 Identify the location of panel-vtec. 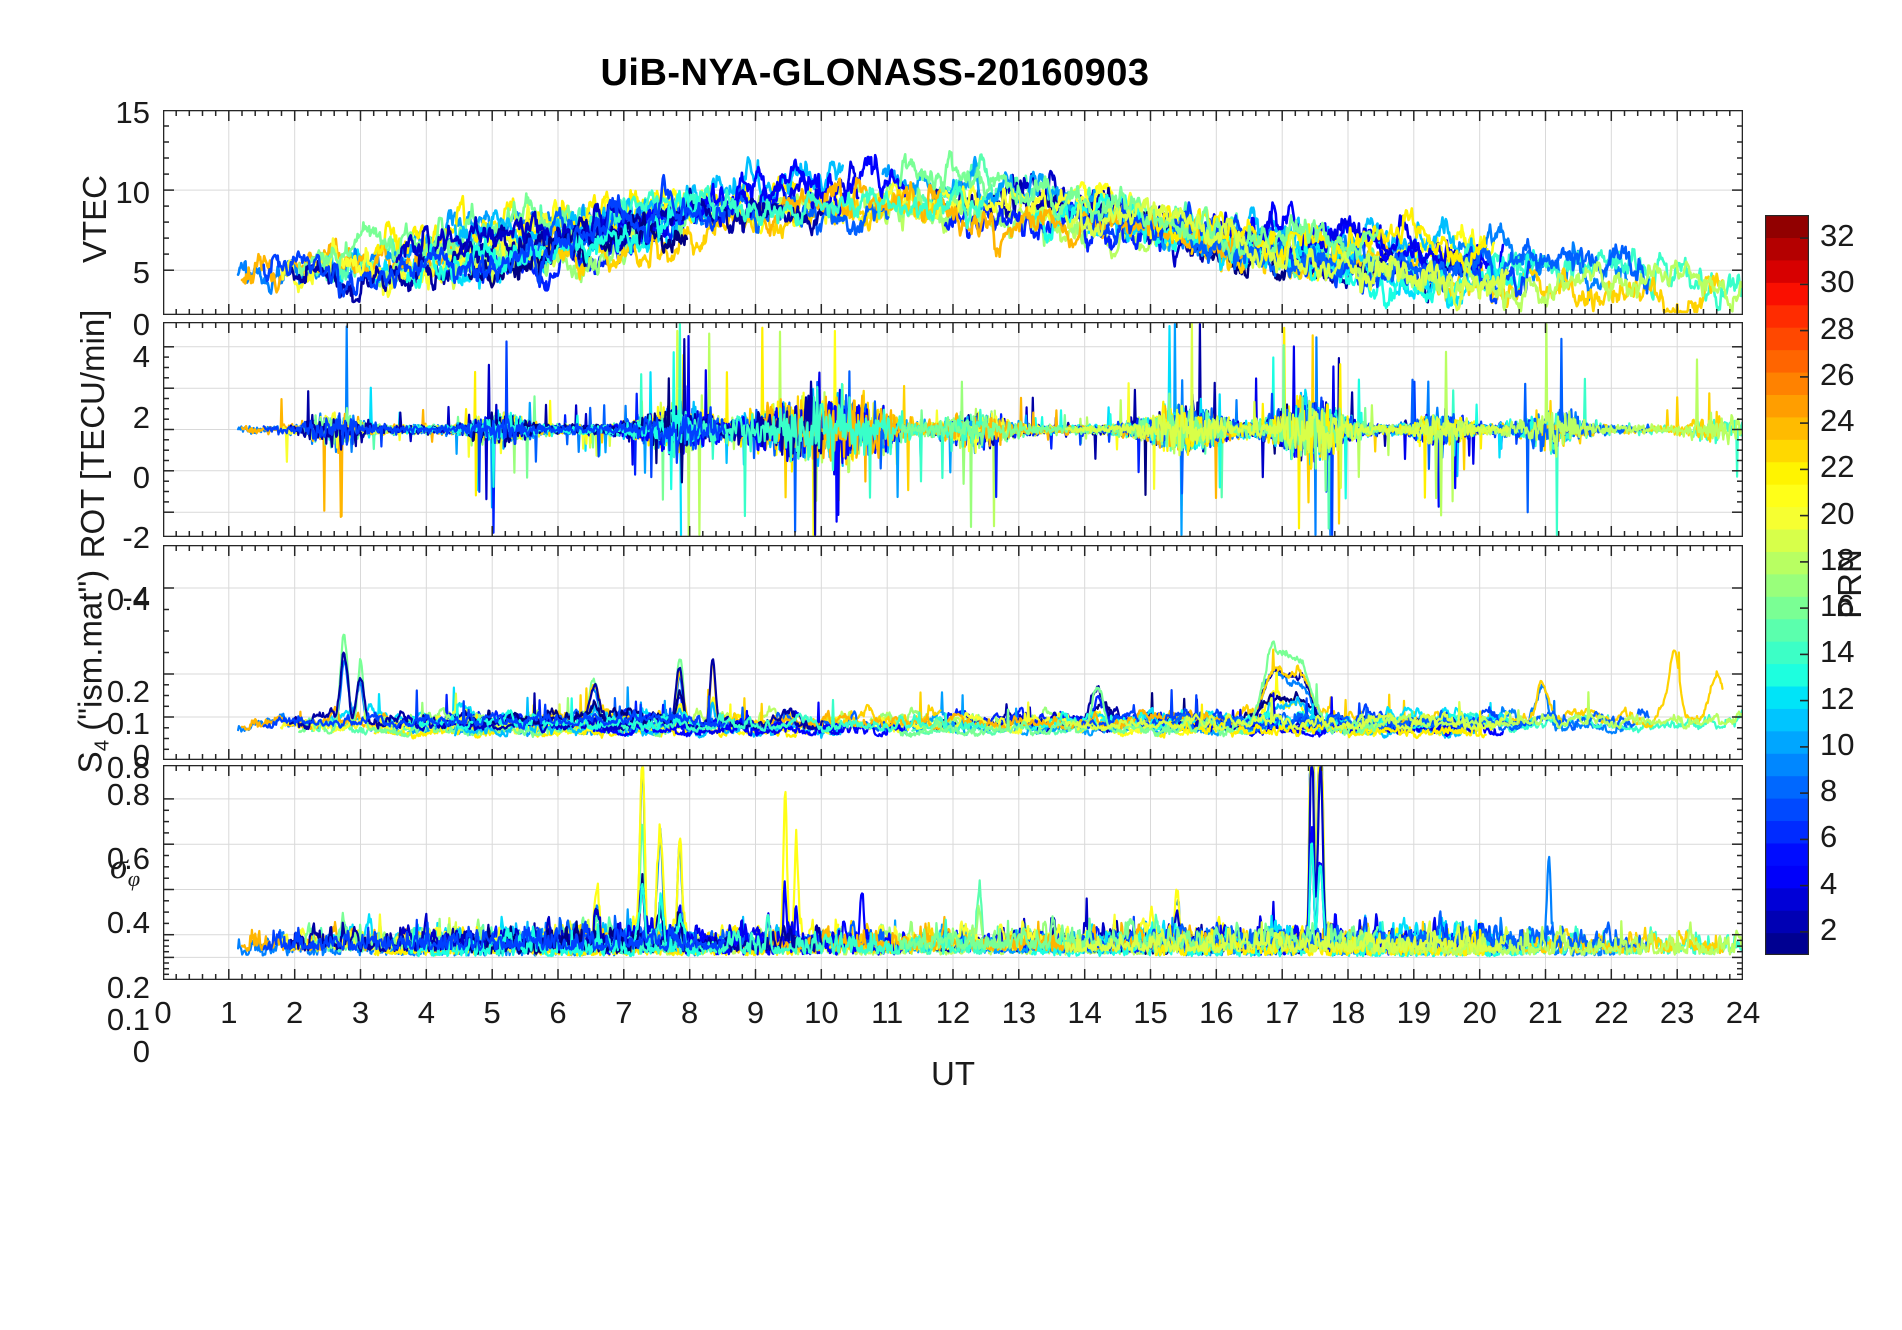
(953, 212).